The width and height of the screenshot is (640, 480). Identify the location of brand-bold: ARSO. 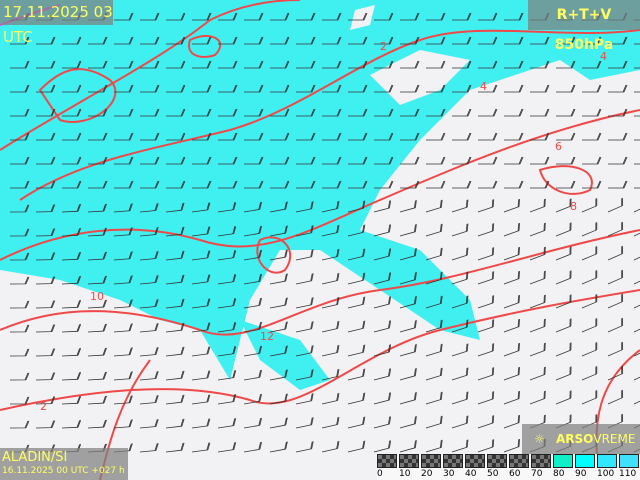
(575, 439).